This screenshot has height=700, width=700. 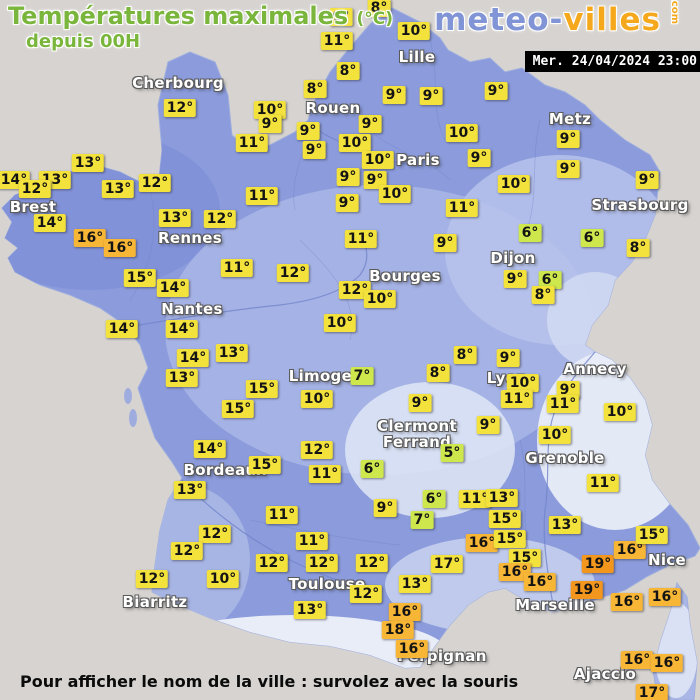 I want to click on temp-label: 18°, so click(x=398, y=630).